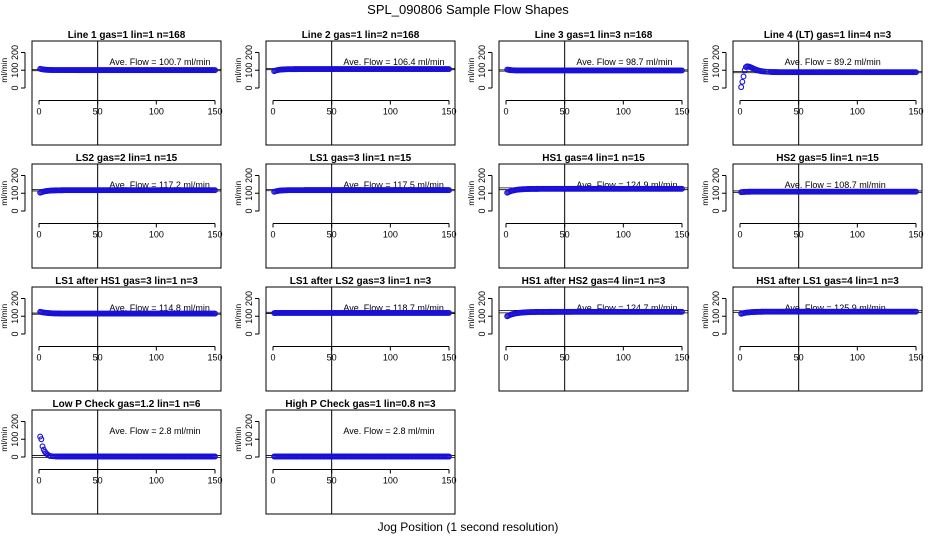  I want to click on average-flow-label: Ave. Flow = 124.7 ml/min, so click(626, 308).